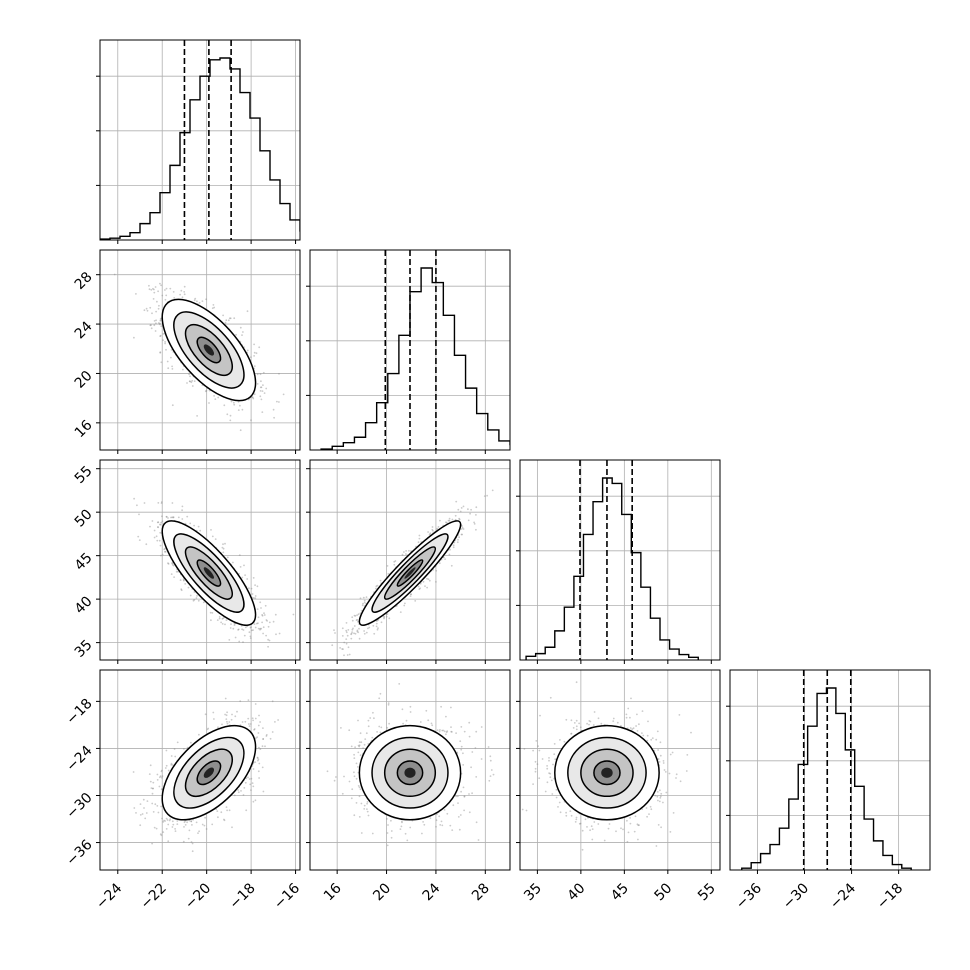  Describe the element at coordinates (84, 281) in the screenshot. I see `y-tick-label: 28` at that location.